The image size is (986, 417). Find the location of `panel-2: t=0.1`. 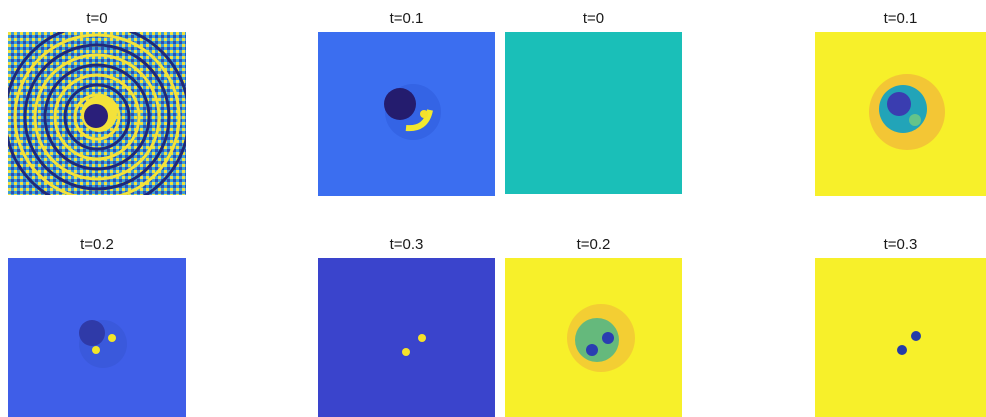

panel-2: t=0.1 is located at coordinates (406, 103).